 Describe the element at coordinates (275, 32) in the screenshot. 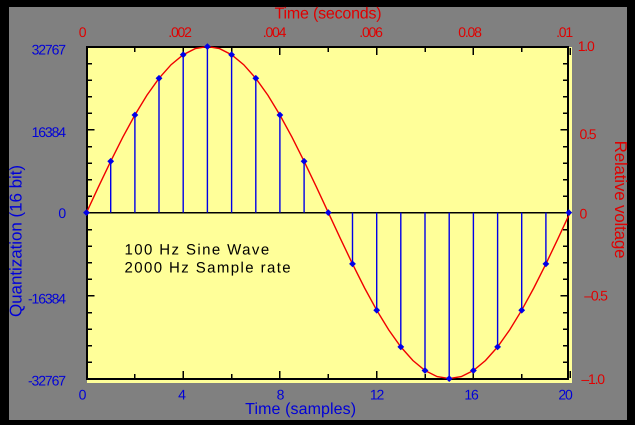

I see `svg-text: .004` at that location.